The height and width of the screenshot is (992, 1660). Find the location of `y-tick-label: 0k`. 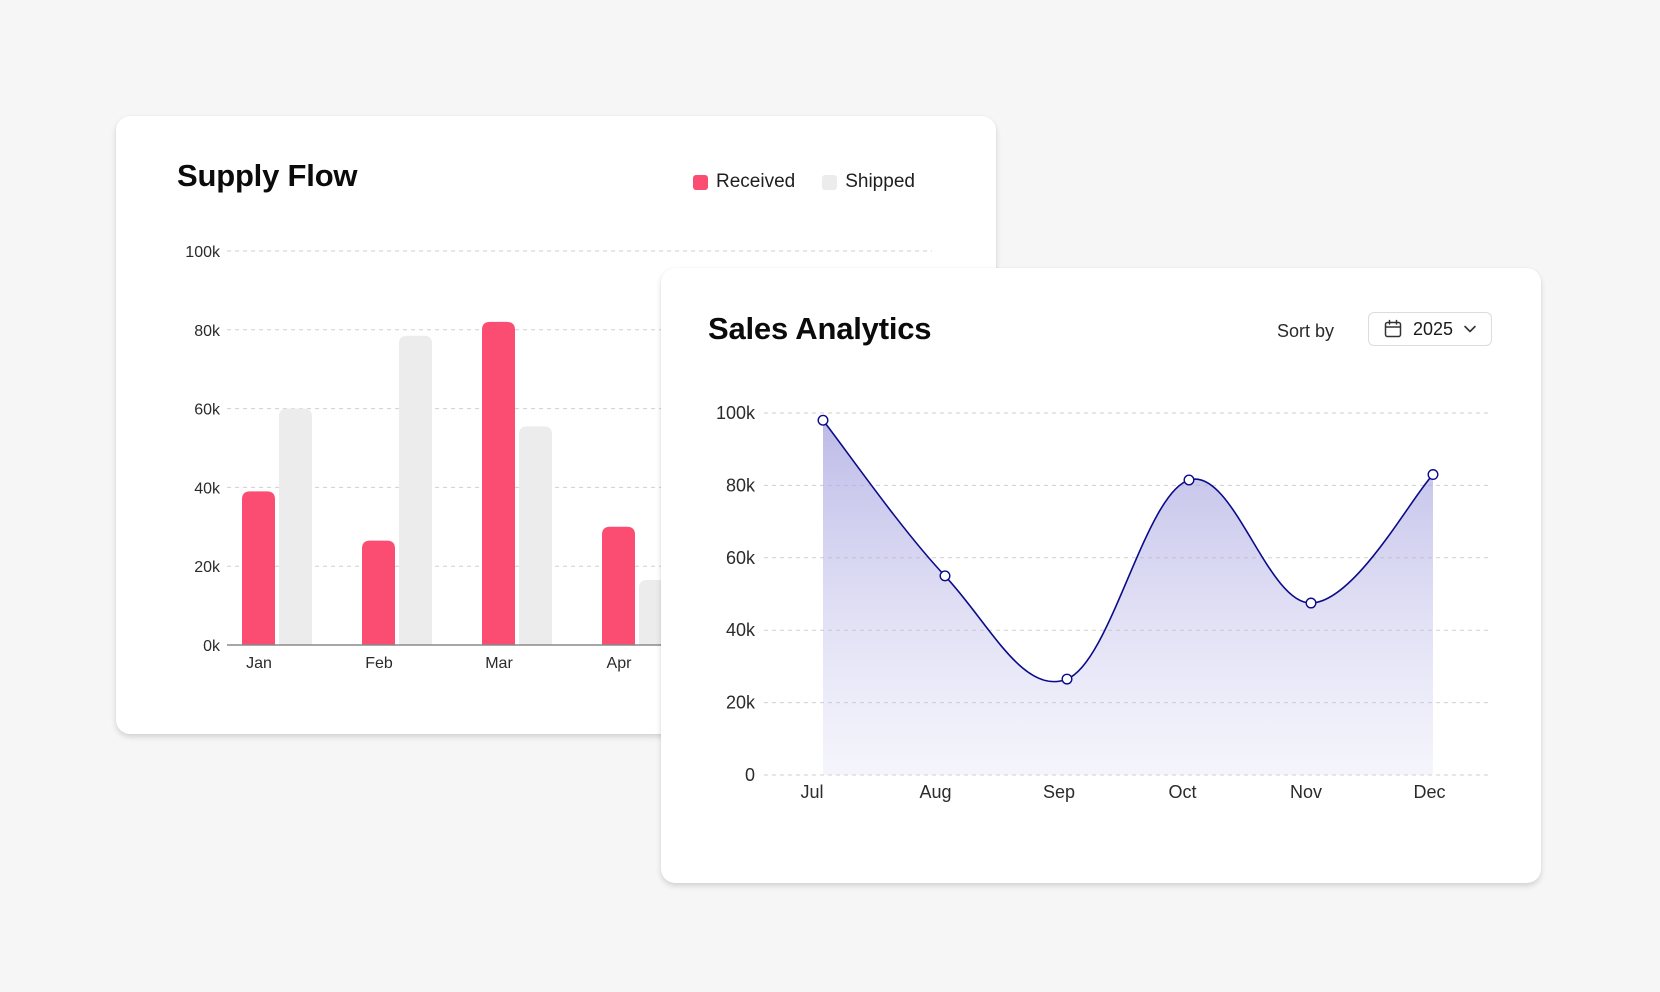

y-tick-label: 0k is located at coordinates (212, 646).